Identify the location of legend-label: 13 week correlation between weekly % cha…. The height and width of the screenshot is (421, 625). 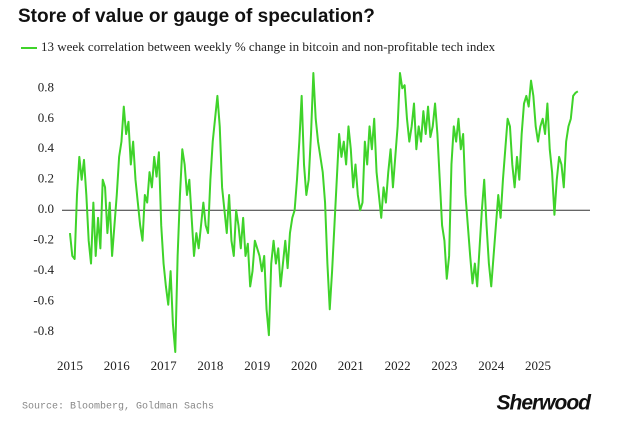
(268, 46).